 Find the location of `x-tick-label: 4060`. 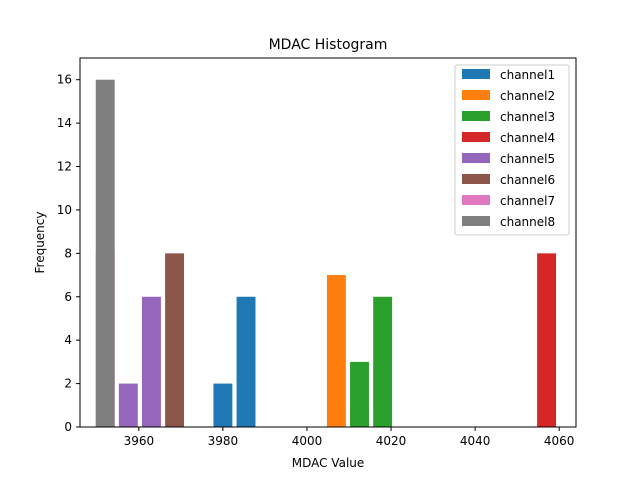

x-tick-label: 4060 is located at coordinates (559, 441).